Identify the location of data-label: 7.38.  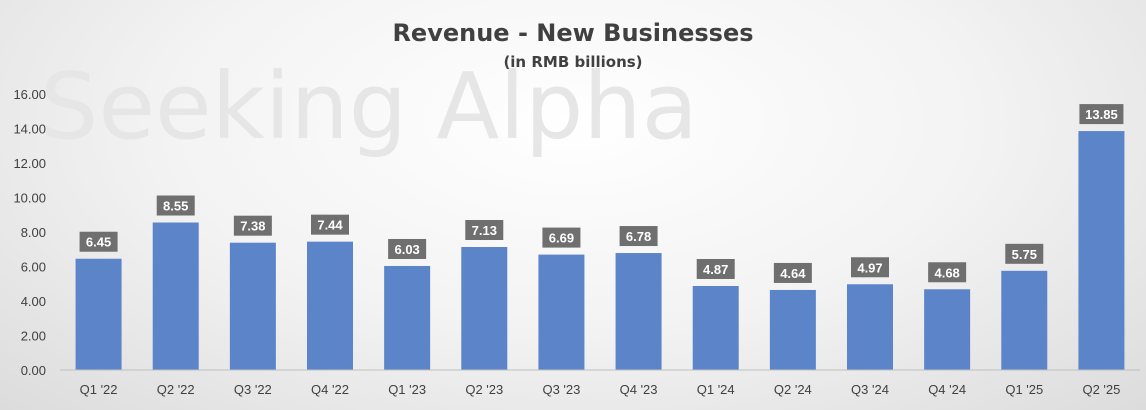
(252, 226).